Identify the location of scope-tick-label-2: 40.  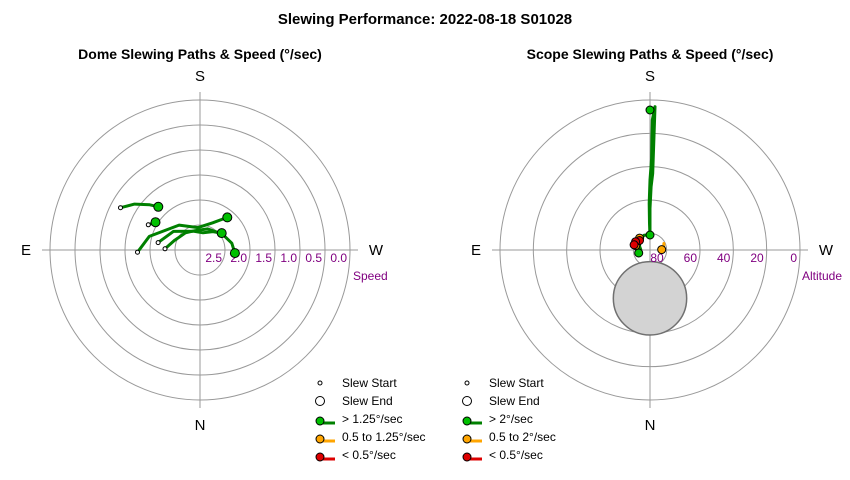
(724, 258).